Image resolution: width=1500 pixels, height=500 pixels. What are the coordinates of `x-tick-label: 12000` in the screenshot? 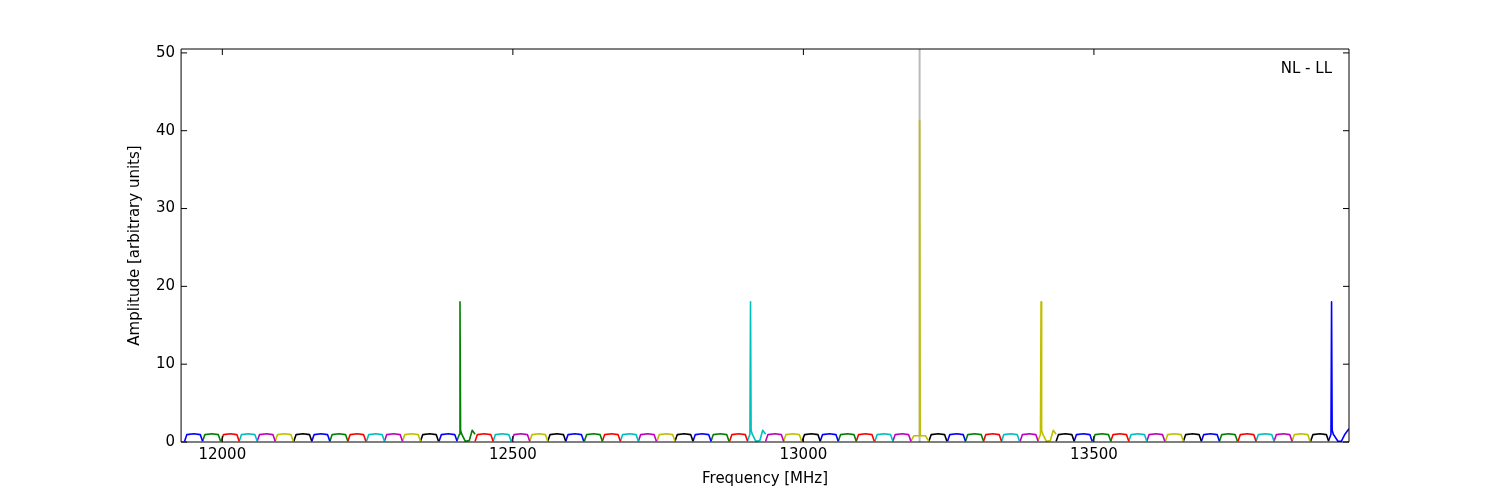 It's located at (222, 453).